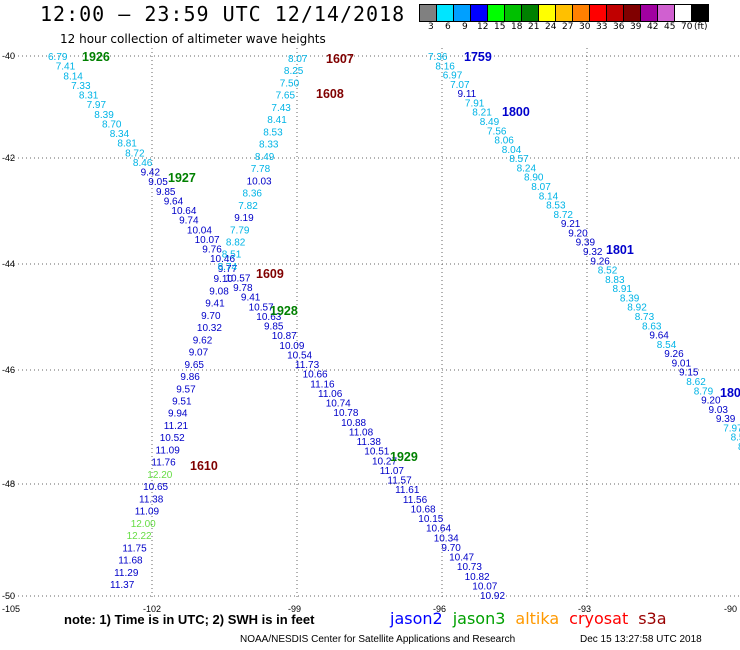  What do you see at coordinates (152, 609) in the screenshot?
I see `lon-tick-label: -102` at bounding box center [152, 609].